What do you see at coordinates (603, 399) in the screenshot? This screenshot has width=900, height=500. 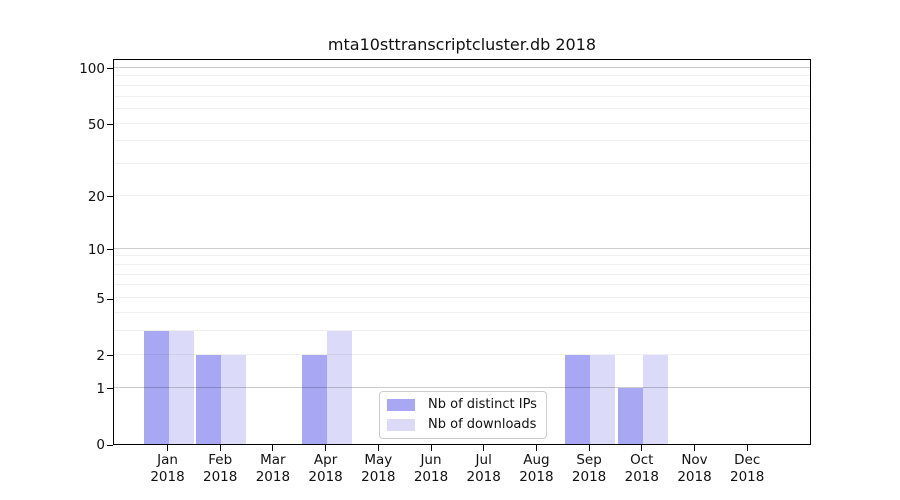 I see `bar-nb-of-downloads-sep` at bounding box center [603, 399].